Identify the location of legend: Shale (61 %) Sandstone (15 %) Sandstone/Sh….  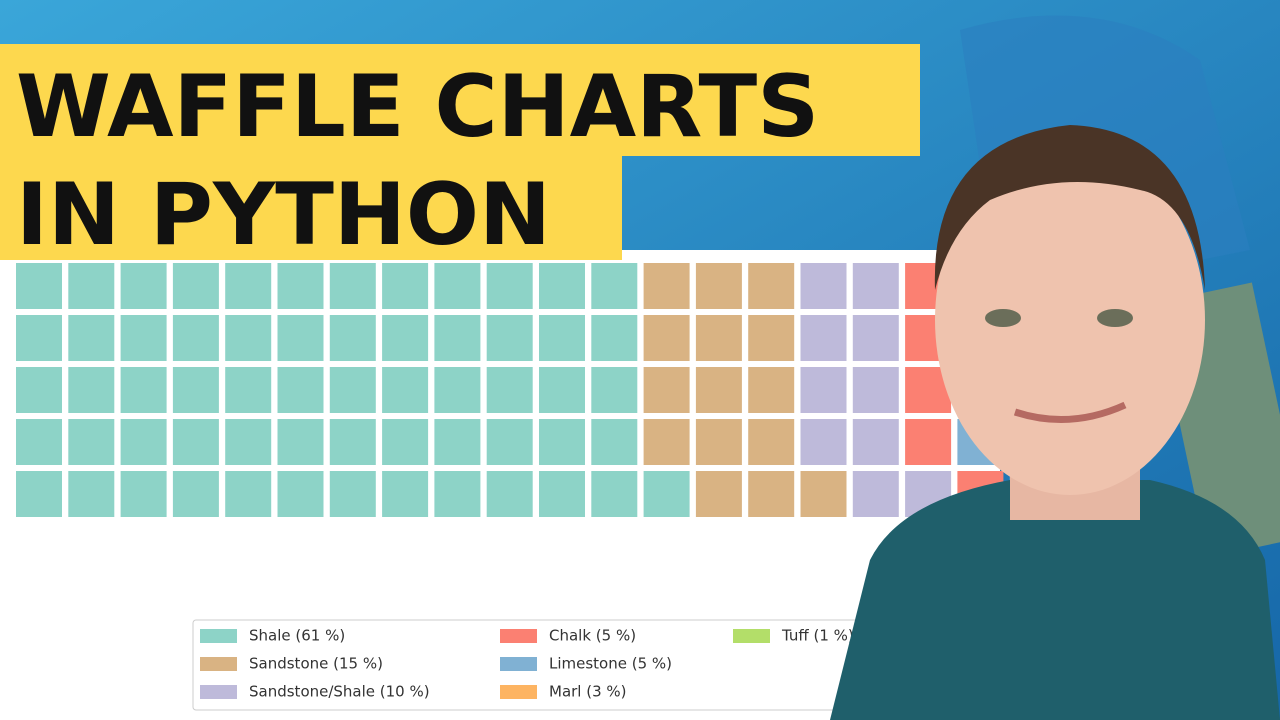
(527, 664).